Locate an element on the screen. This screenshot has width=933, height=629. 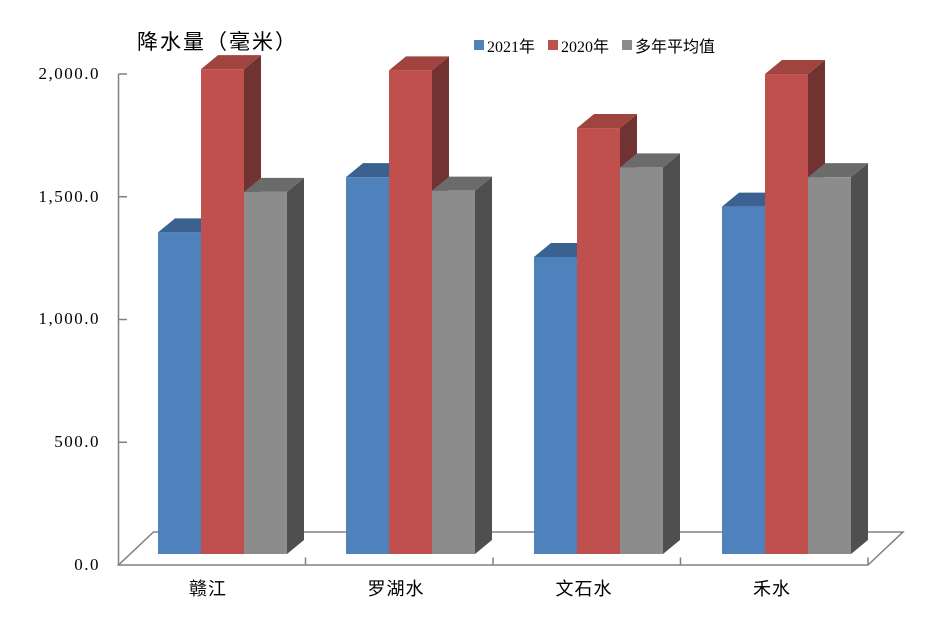
legend-label-2020: 2020年 is located at coordinates (585, 47).